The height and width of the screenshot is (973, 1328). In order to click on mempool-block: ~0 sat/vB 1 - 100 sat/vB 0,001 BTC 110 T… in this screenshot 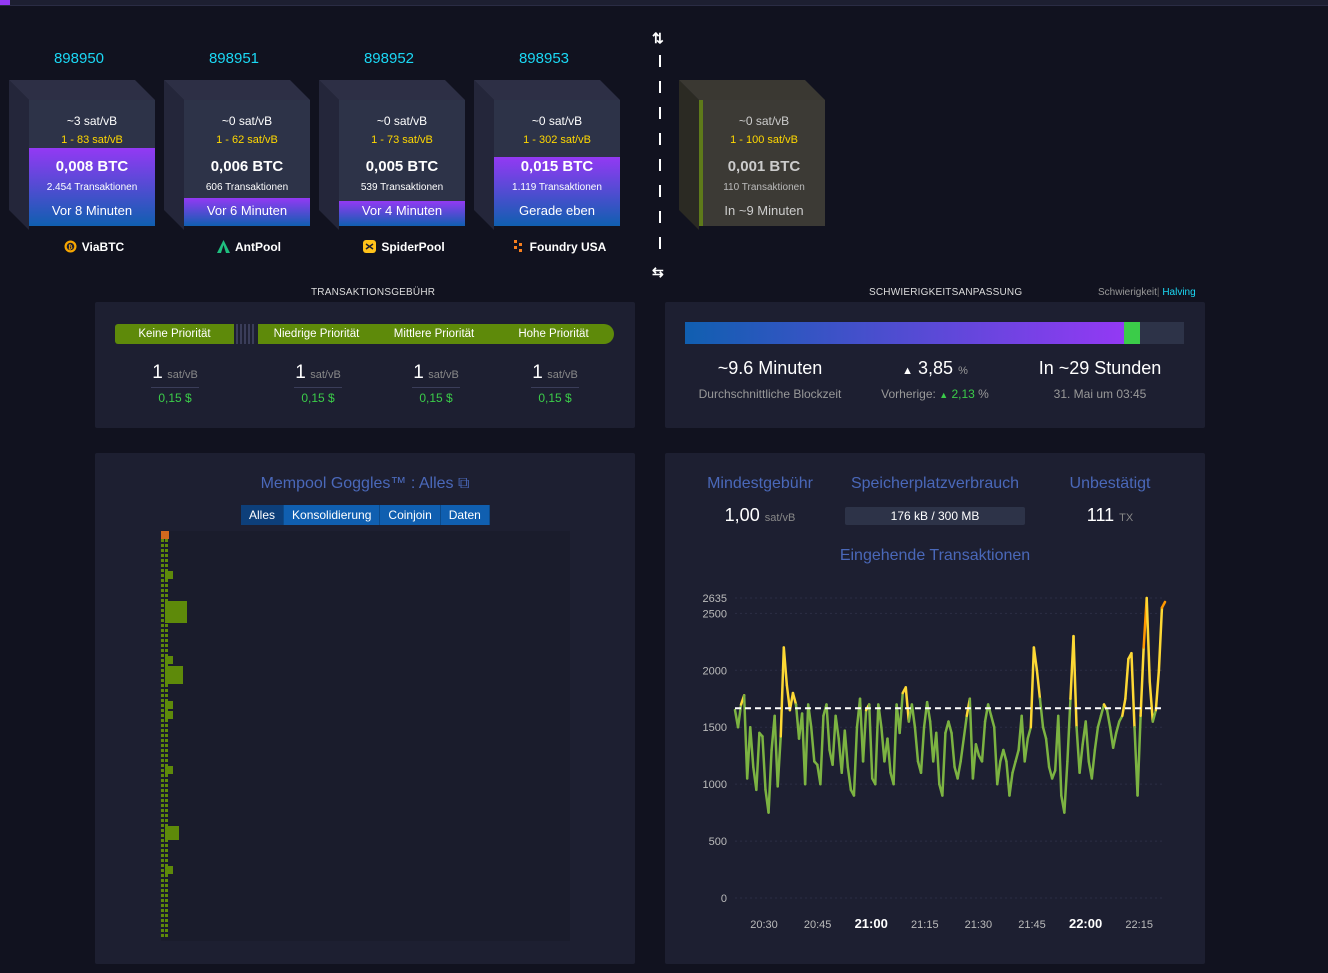, I will do `click(752, 155)`.